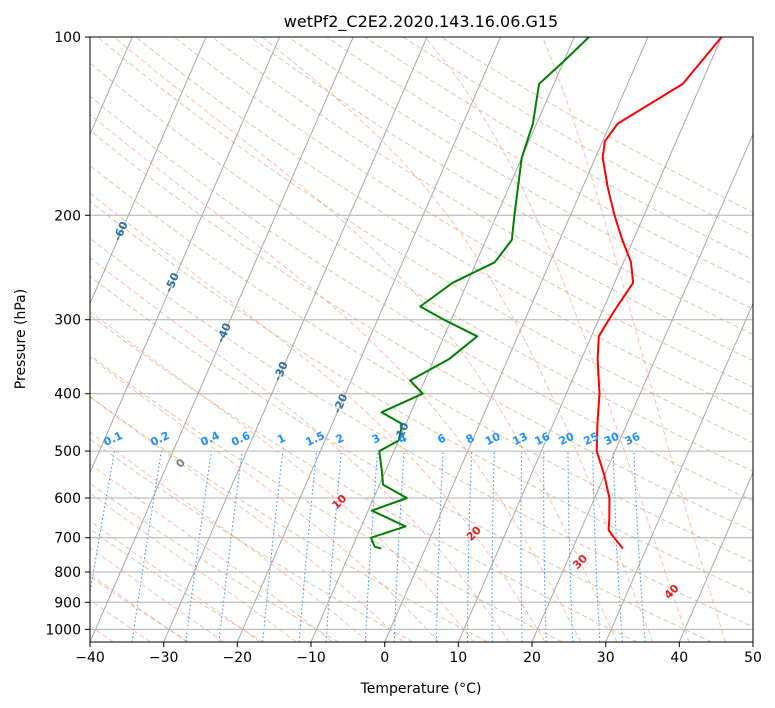  I want to click on mixing-ratio-label: 30, so click(612, 439).